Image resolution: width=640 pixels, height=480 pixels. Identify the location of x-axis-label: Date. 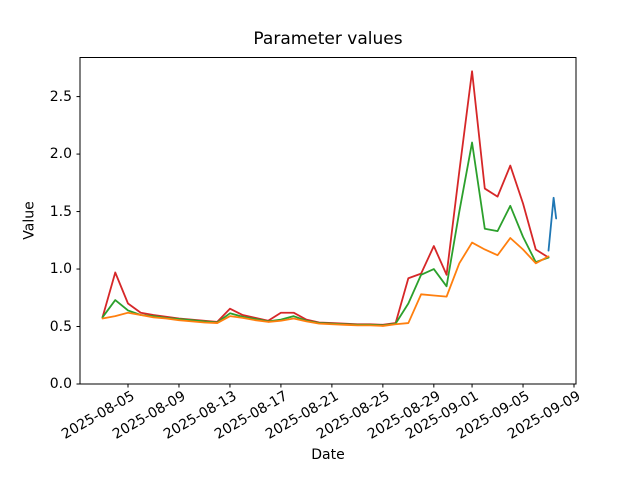
(328, 455).